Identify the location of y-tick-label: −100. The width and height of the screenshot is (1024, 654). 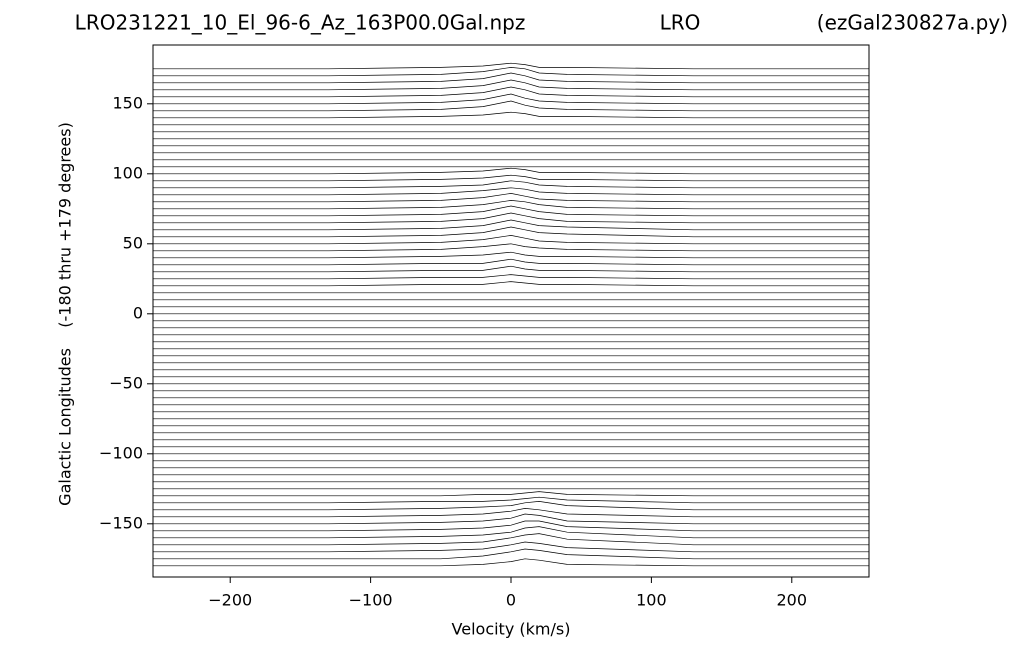
(121, 452).